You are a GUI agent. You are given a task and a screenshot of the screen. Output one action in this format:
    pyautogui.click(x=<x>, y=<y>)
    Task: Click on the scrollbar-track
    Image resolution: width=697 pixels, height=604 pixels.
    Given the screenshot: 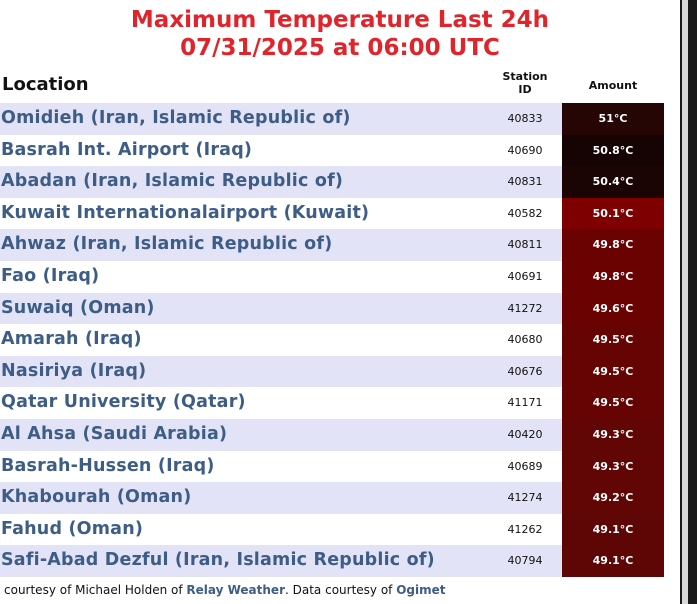 What is the action you would take?
    pyautogui.click(x=685, y=302)
    